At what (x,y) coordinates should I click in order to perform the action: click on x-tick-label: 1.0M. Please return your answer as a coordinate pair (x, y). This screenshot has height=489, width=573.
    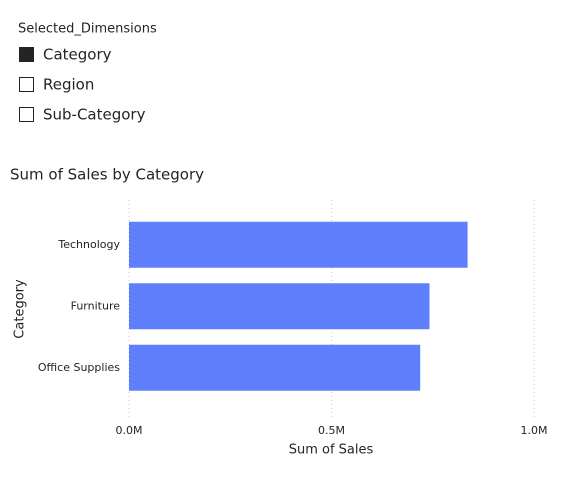
    Looking at the image, I should click on (534, 430).